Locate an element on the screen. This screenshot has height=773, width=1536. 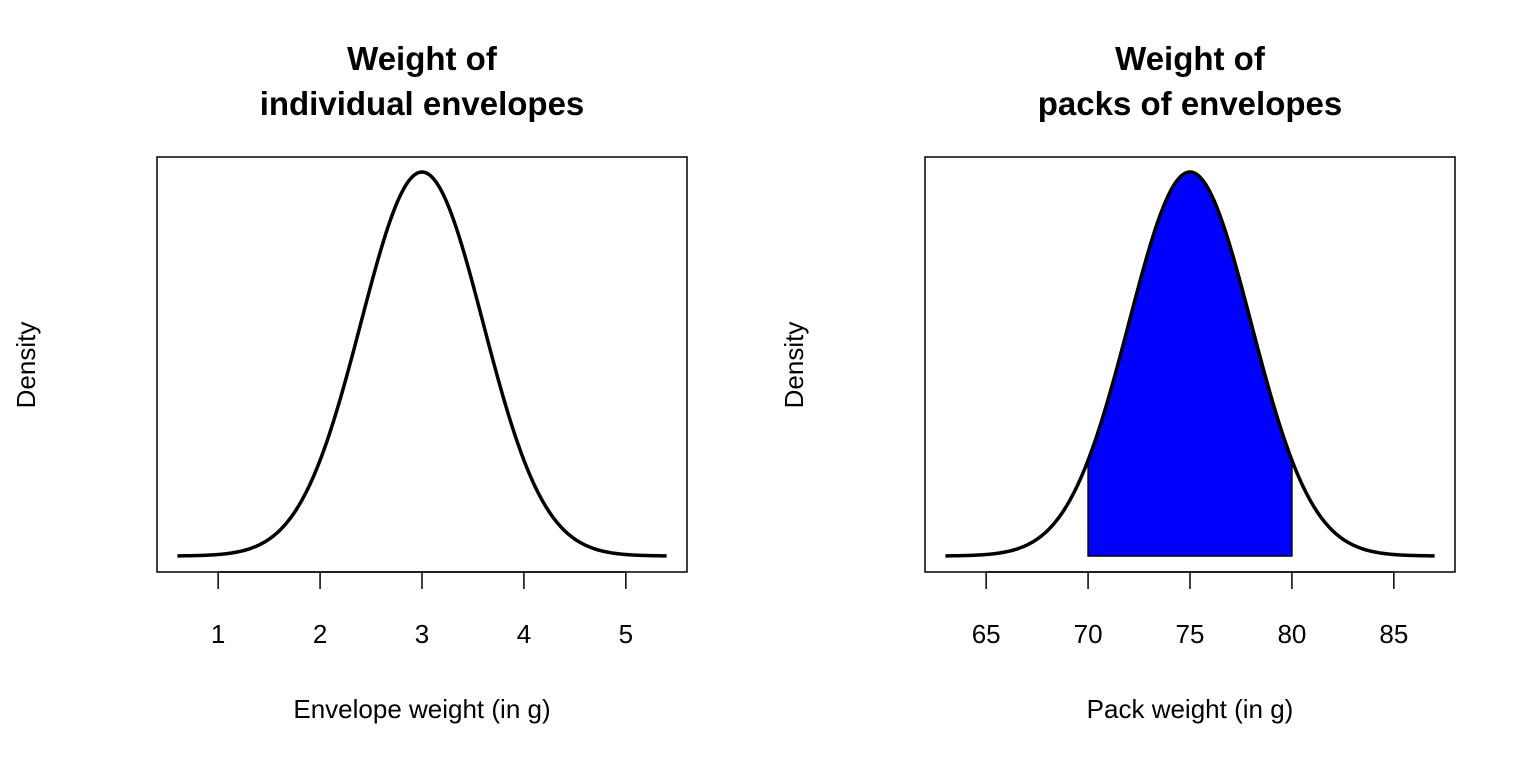
x-tick-label: 1 is located at coordinates (218, 634).